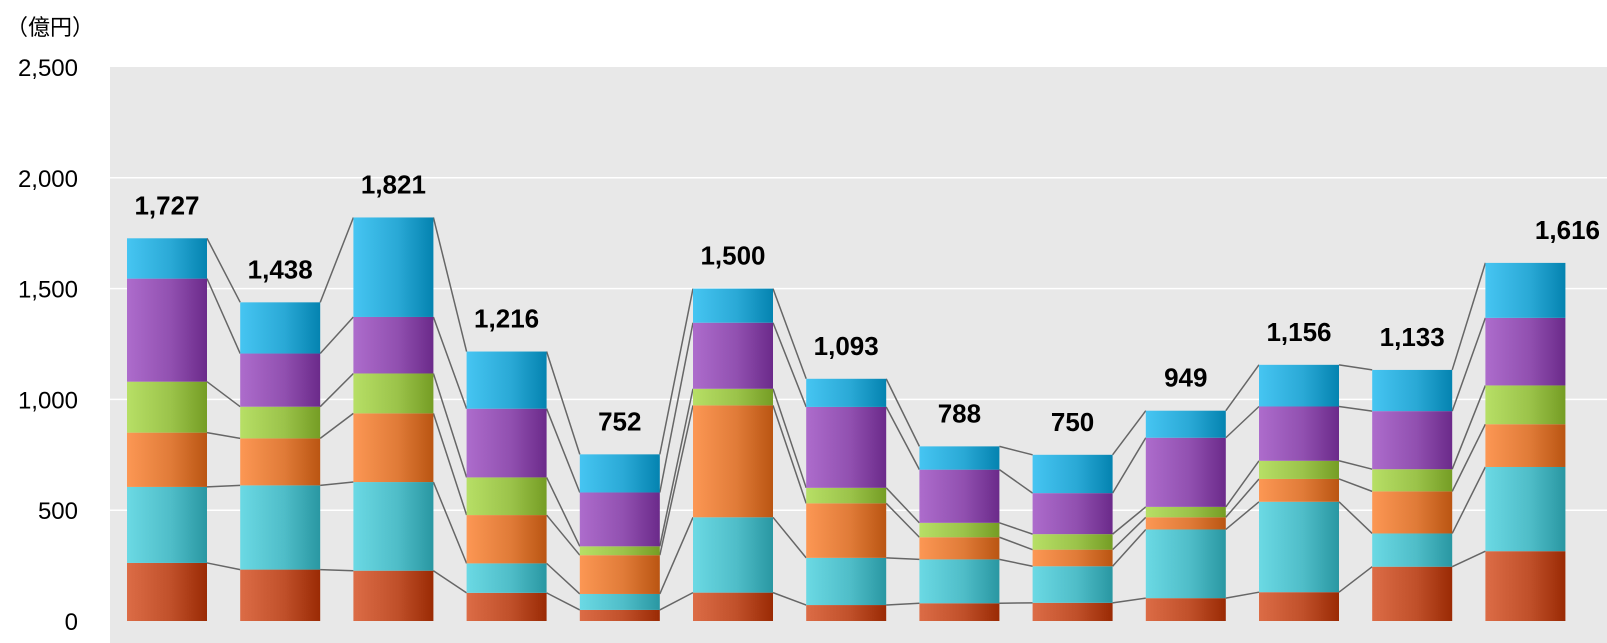  Describe the element at coordinates (50, 27) in the screenshot. I see `y-axis-unit-label: （億円）` at that location.